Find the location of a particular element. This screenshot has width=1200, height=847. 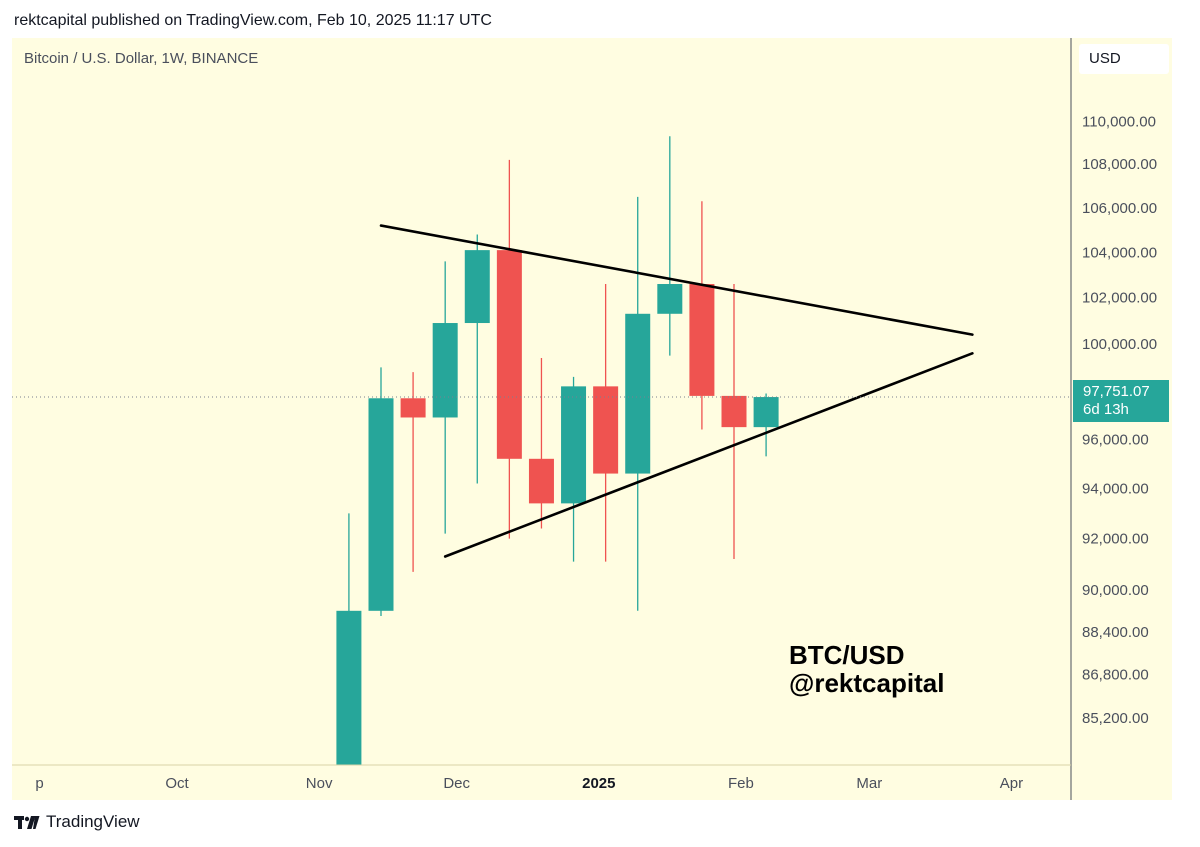

y-tick-label: 88,400.00 is located at coordinates (1115, 632).